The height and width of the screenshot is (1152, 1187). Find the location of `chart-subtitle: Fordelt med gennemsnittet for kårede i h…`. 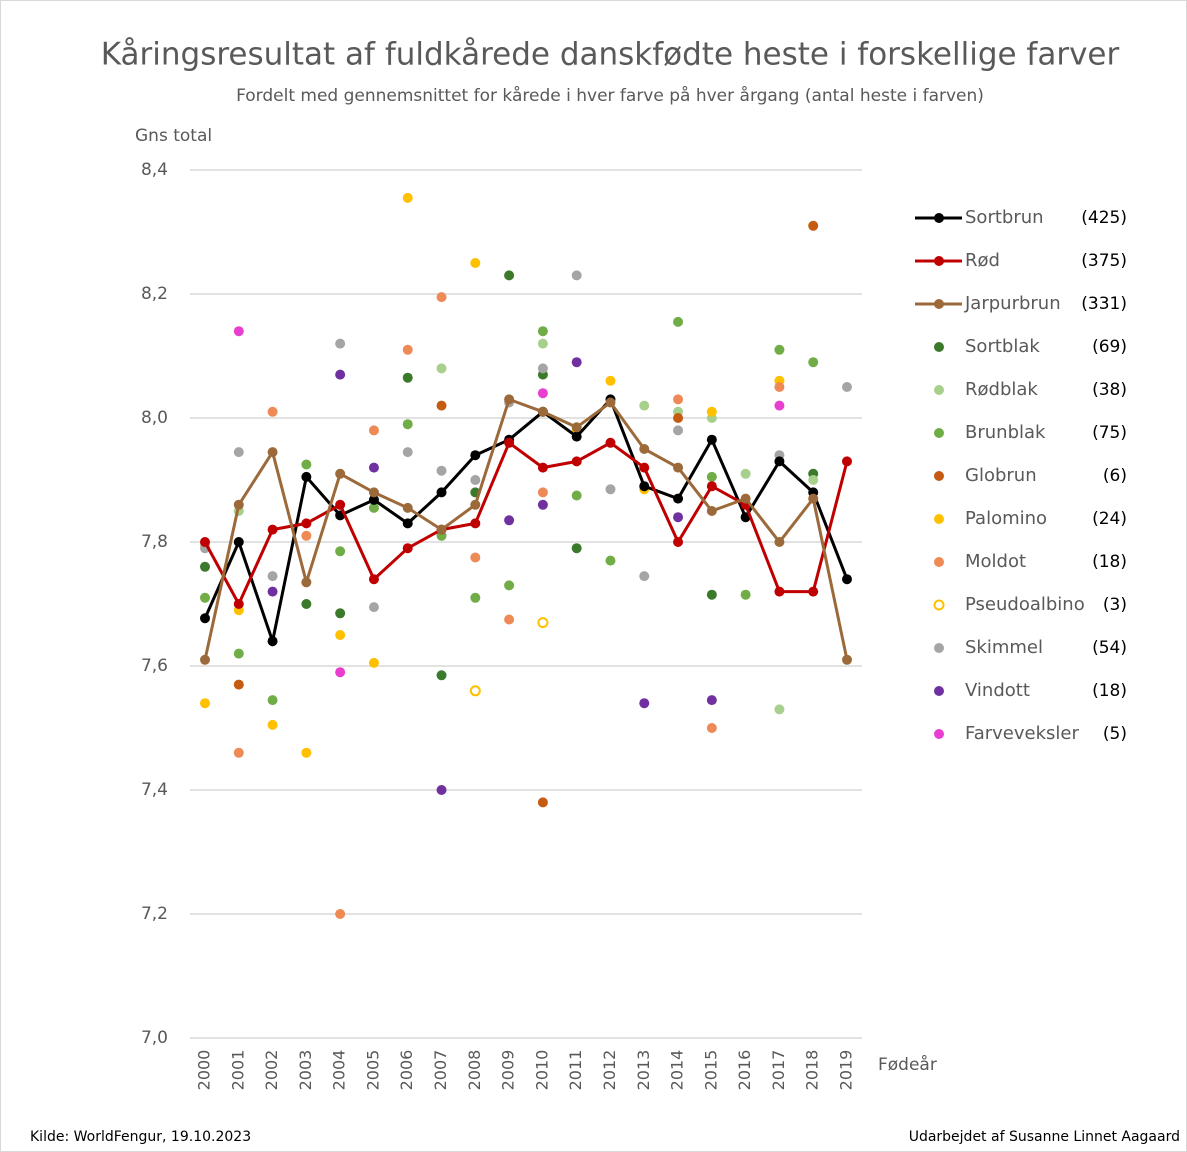

chart-subtitle: Fordelt med gennemsnittet for kårede i h… is located at coordinates (610, 95).